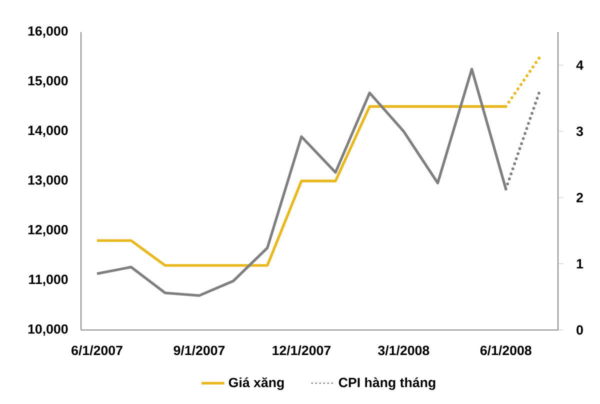 The image size is (600, 404). I want to click on x-tick-label: 12/1/2007, so click(301, 350).